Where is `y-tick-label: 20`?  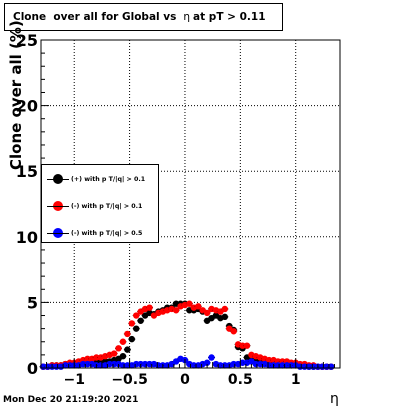 y-tick-label: 20 is located at coordinates (27, 106).